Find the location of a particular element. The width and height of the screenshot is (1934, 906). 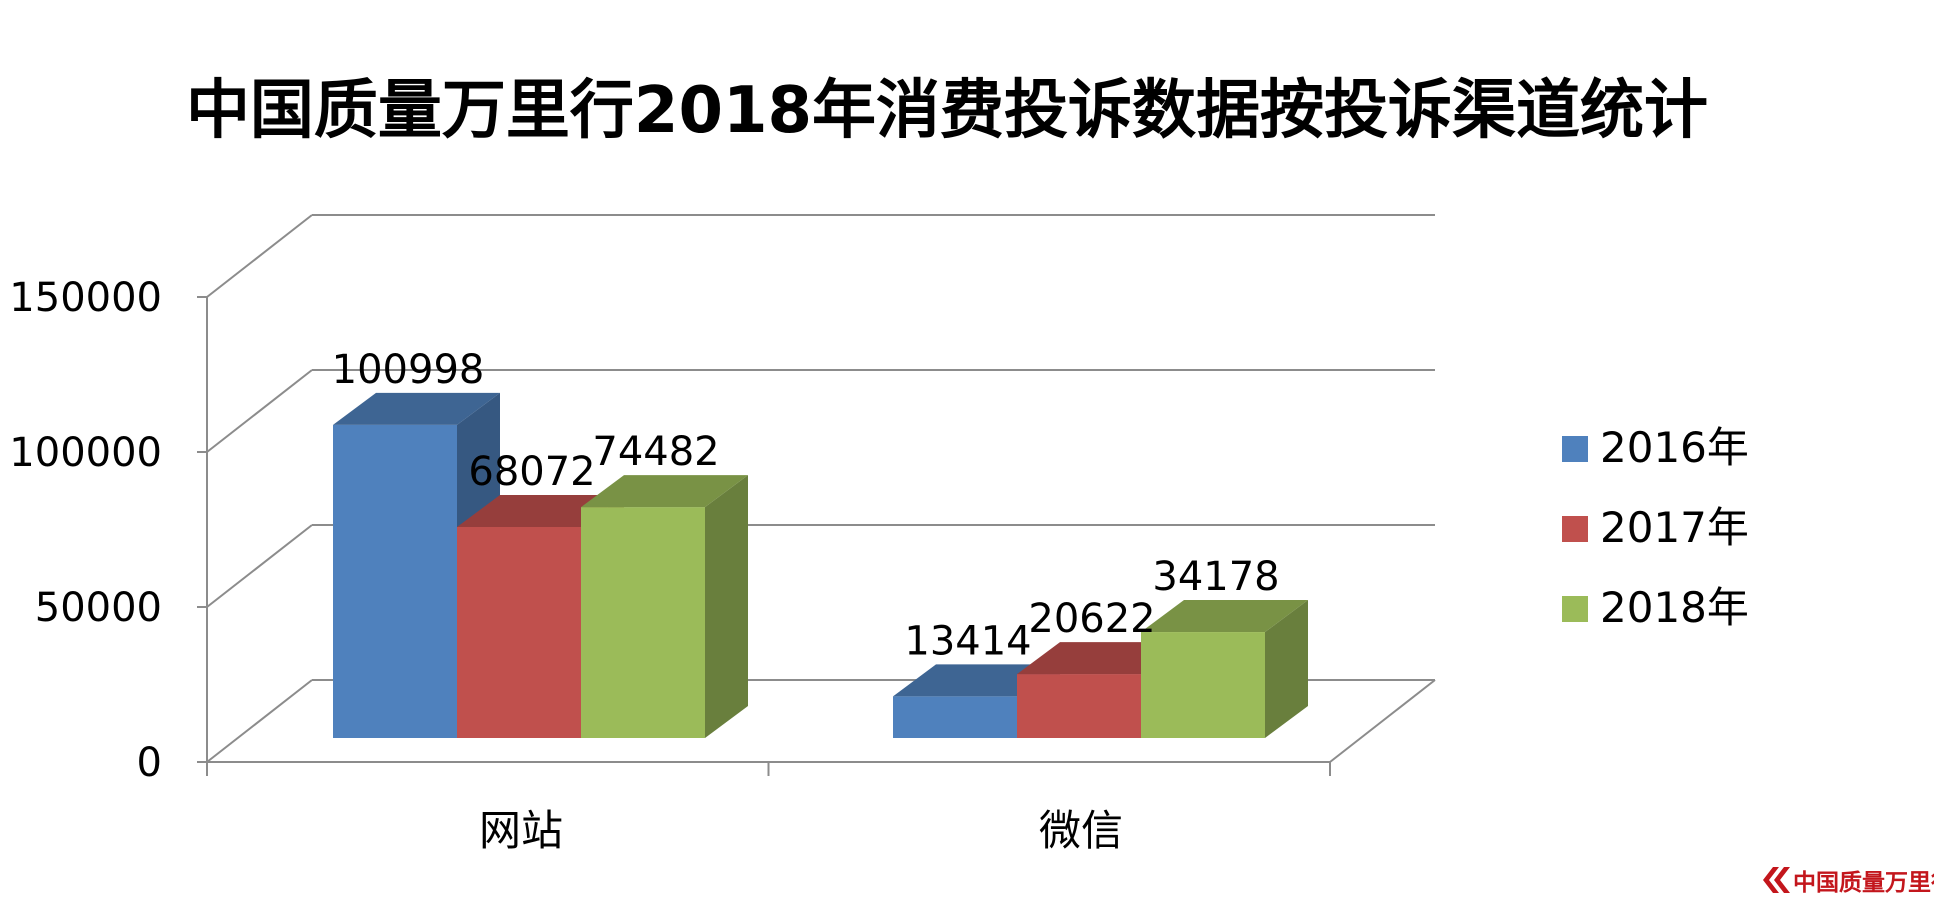

data-label: 100998 is located at coordinates (408, 370).